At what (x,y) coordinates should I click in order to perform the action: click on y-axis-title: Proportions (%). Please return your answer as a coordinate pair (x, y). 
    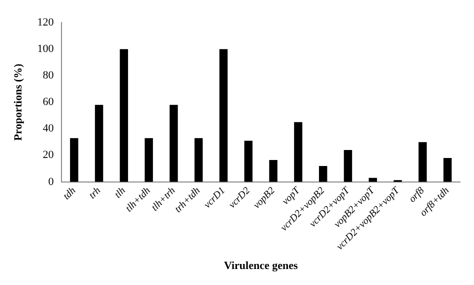
    Looking at the image, I should click on (18, 102).